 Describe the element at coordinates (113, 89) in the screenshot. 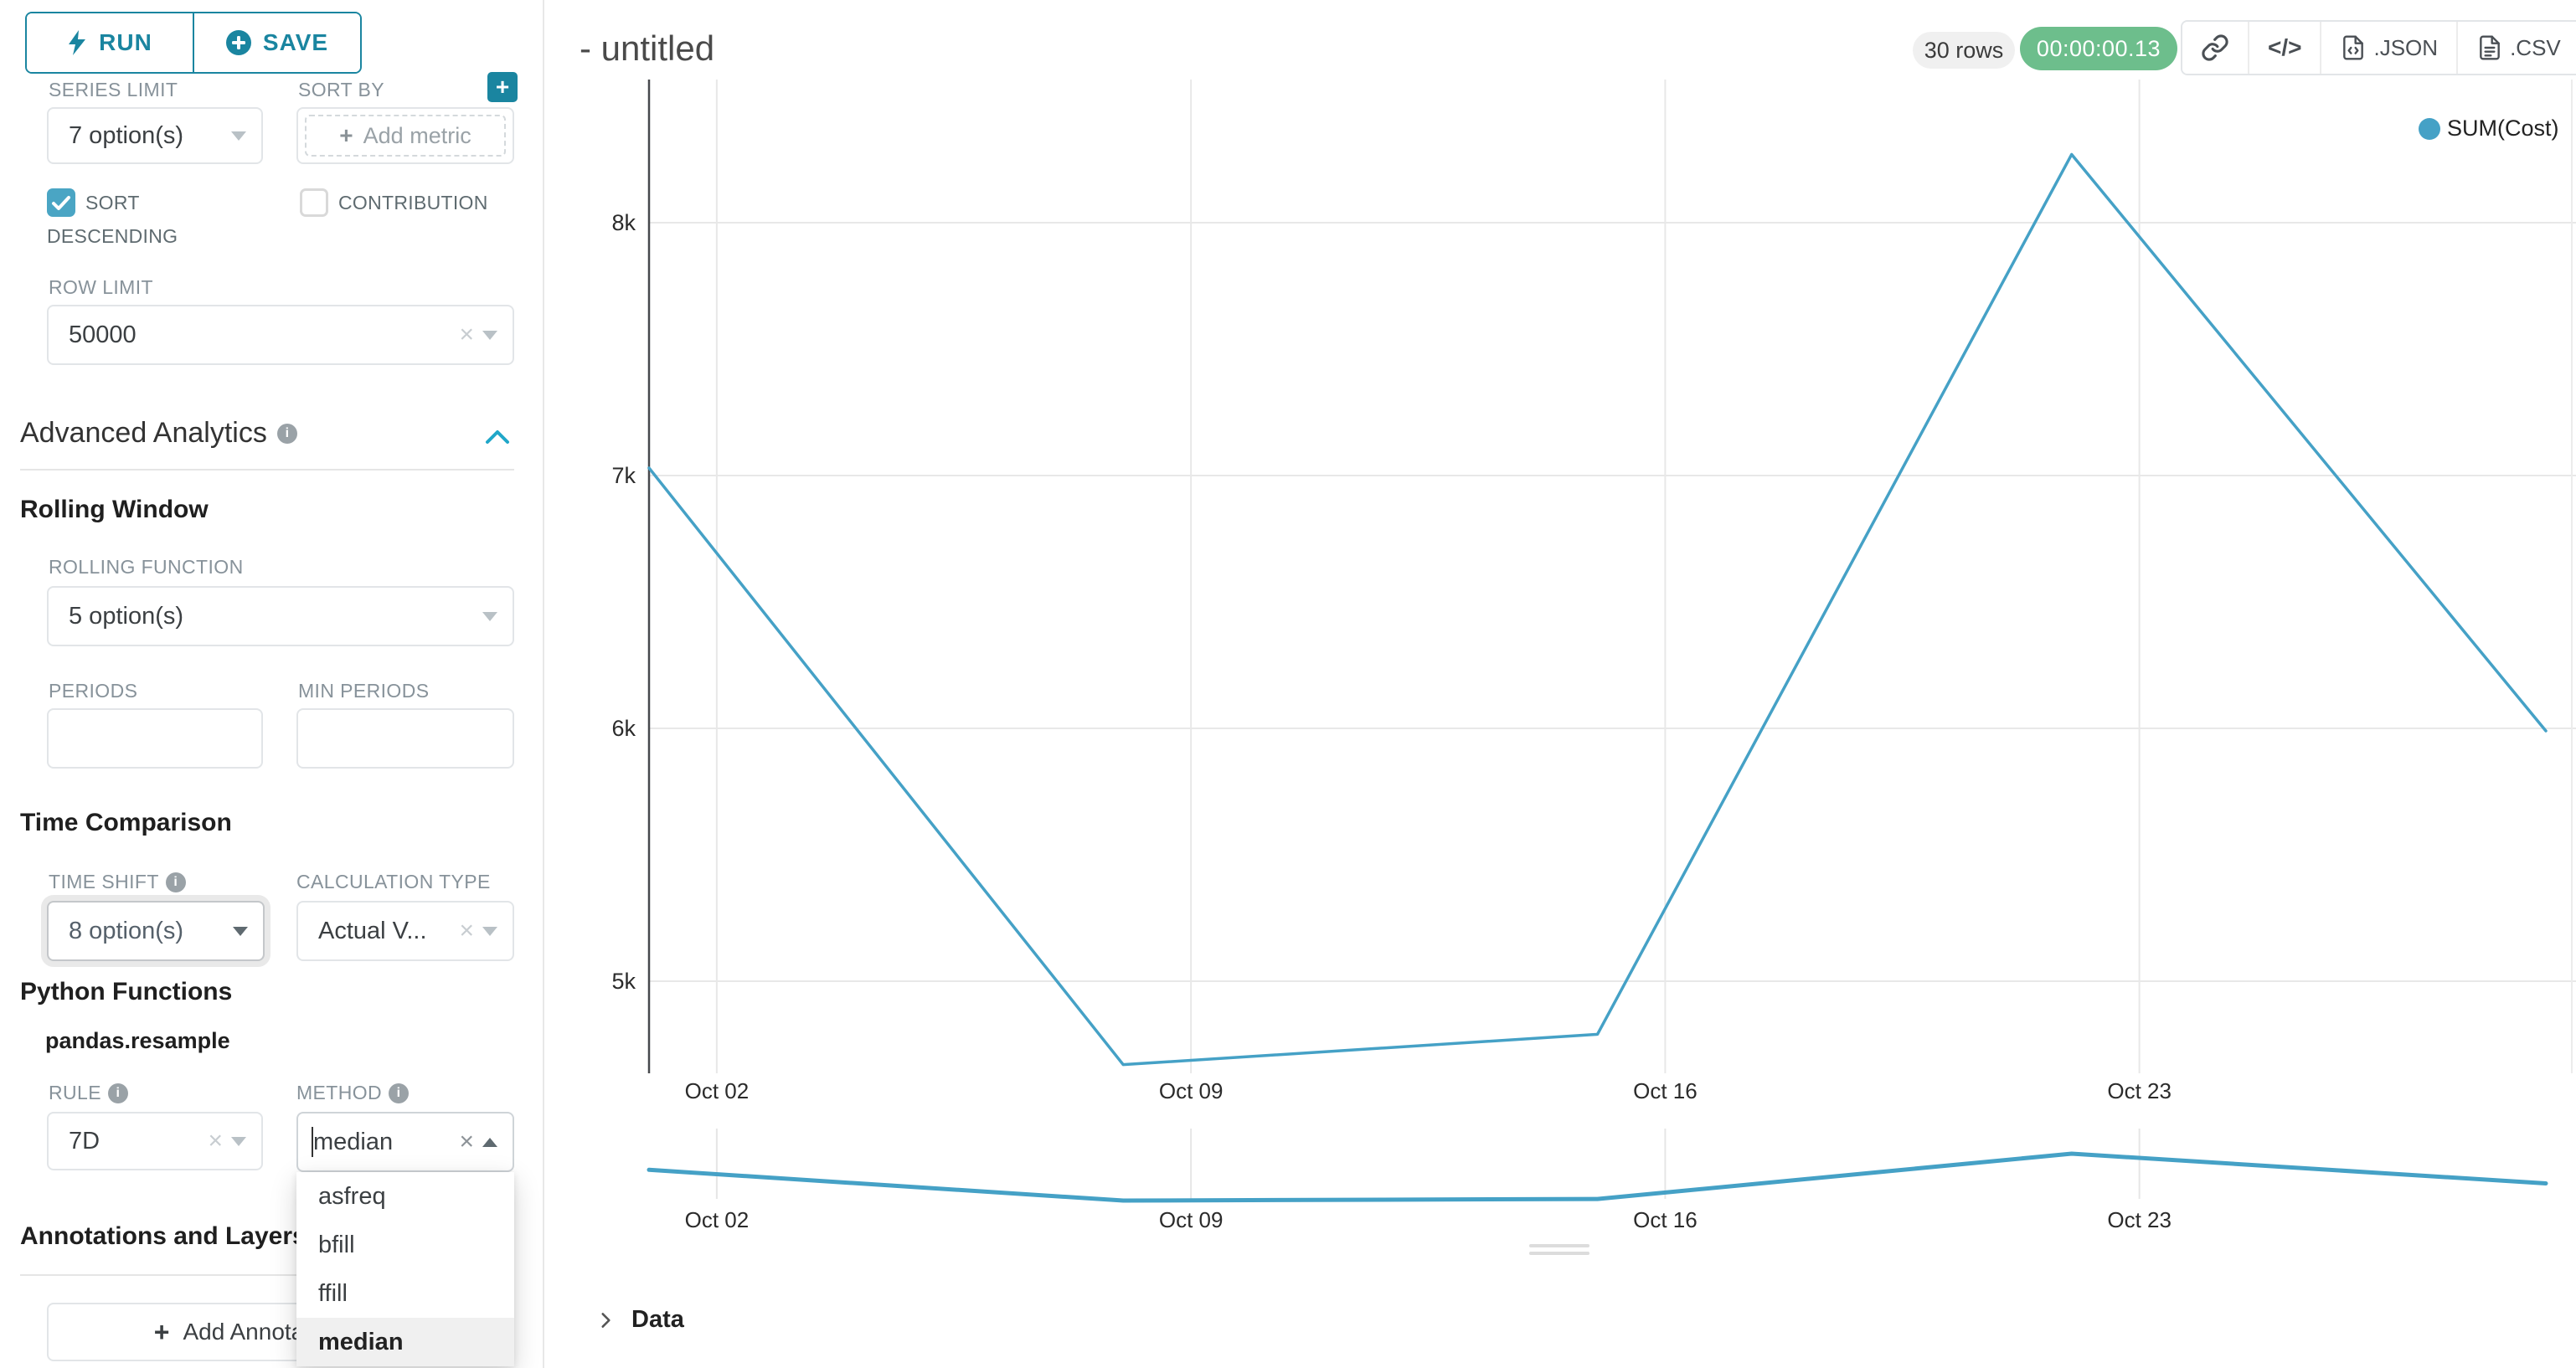

I see `series-limit-label: SERIES LIMIT` at that location.